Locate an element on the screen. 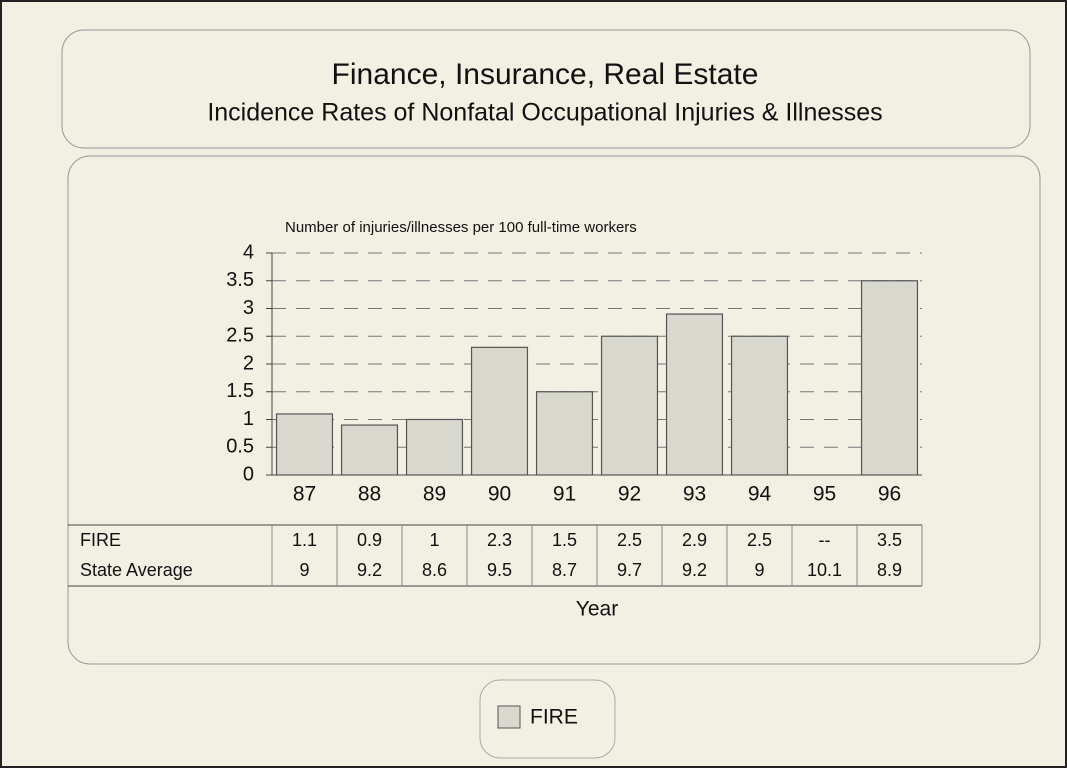  table-cell: 2.3 is located at coordinates (499, 540).